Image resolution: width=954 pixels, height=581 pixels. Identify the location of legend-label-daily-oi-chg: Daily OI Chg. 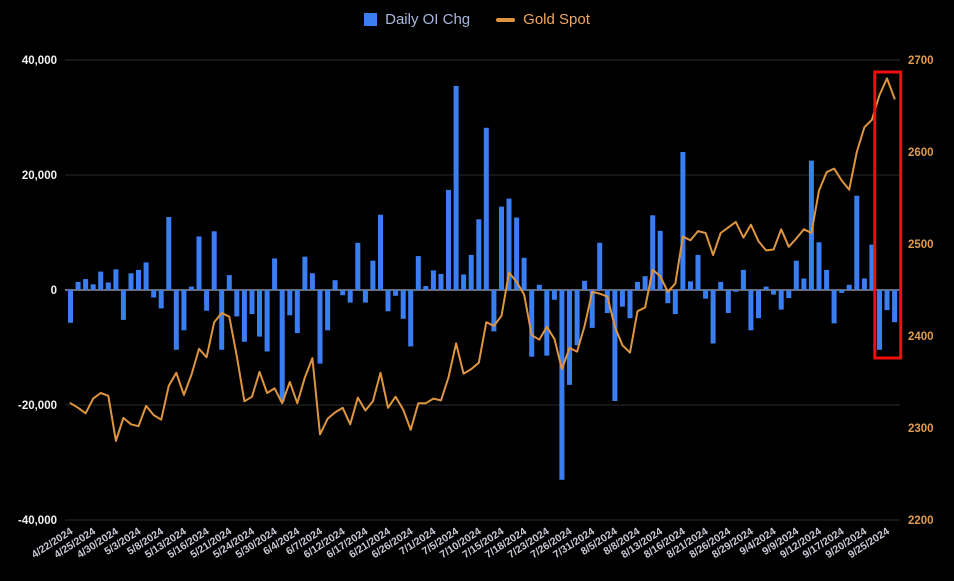
(428, 19).